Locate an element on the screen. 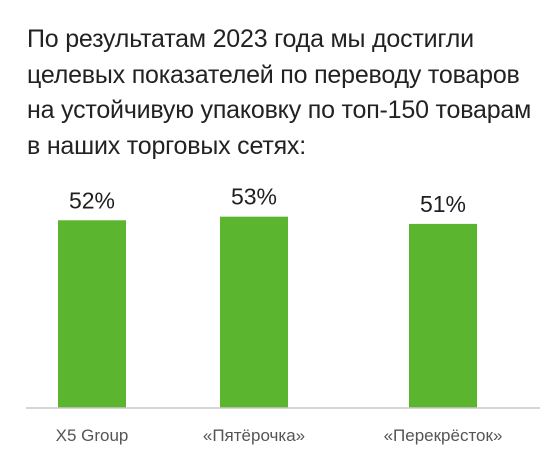 The image size is (552, 474). value-label-1: 52% is located at coordinates (92, 200).